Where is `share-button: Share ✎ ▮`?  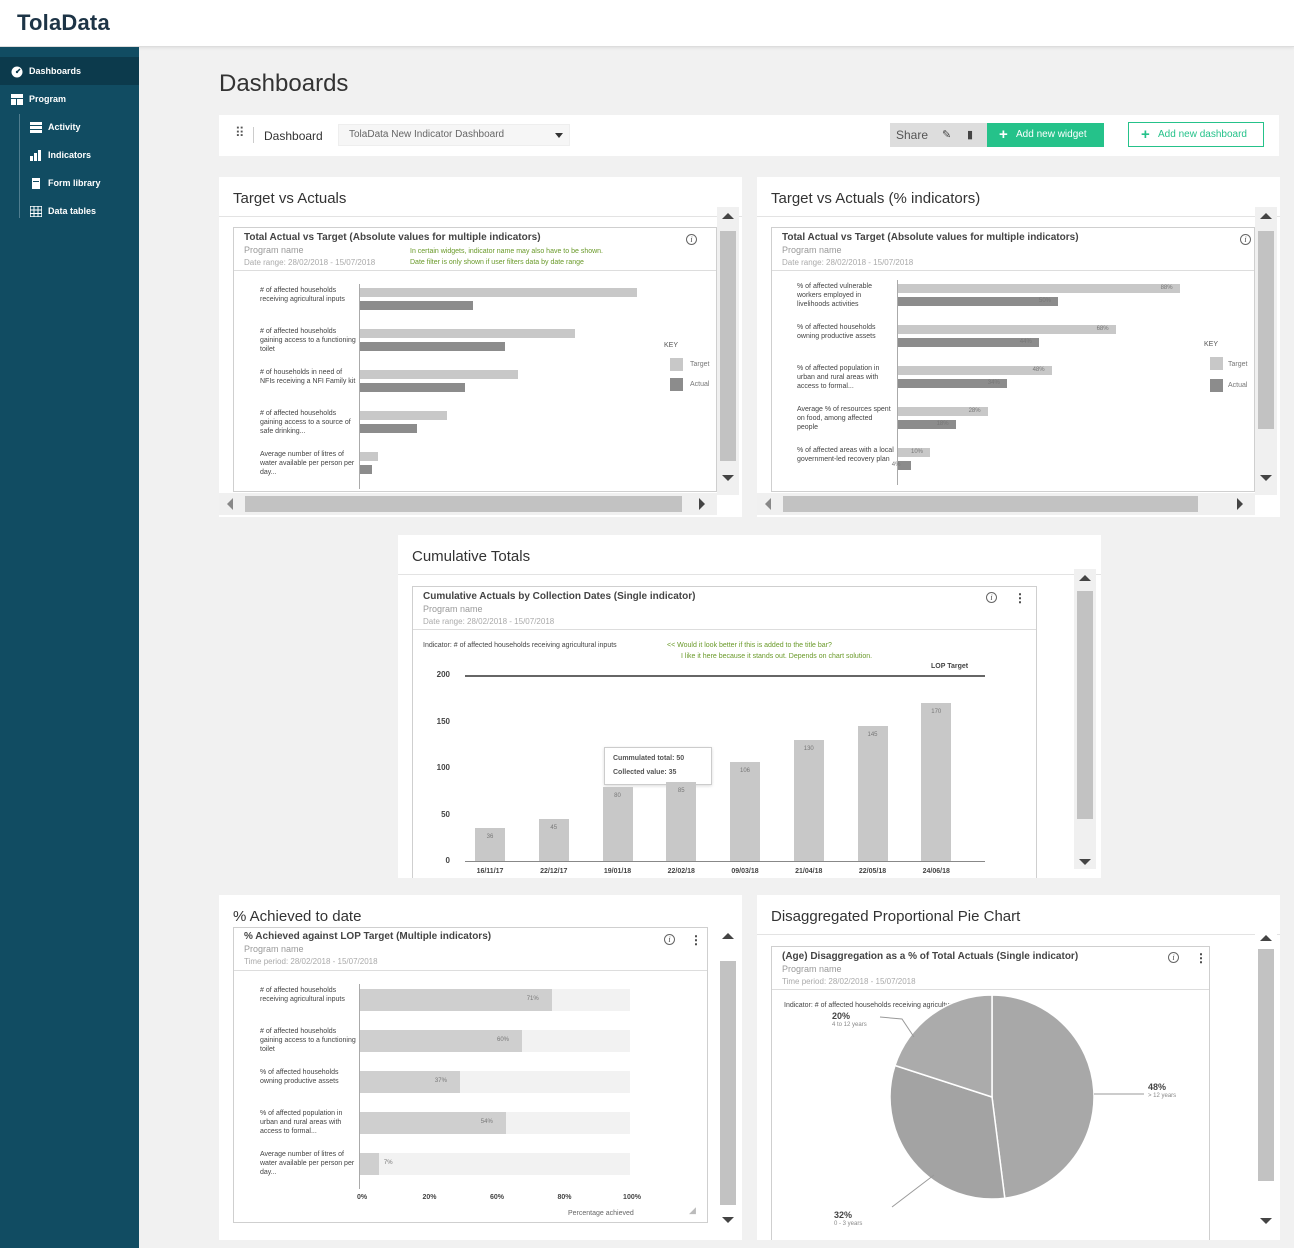
share-button: Share ✎ ▮ is located at coordinates (938, 135).